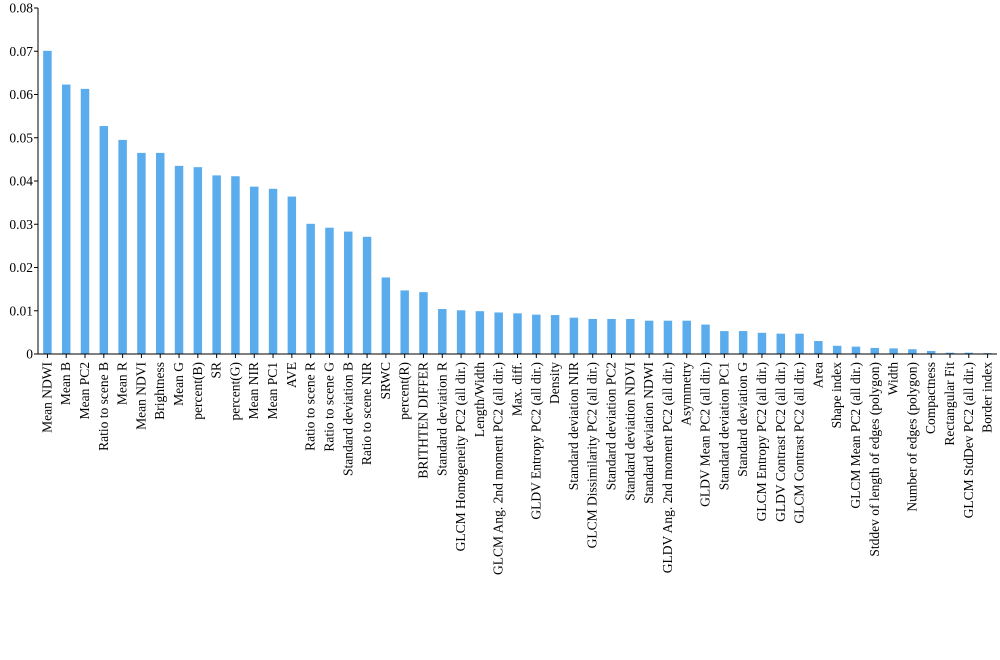  Describe the element at coordinates (21, 310) in the screenshot. I see `y-tick-label: 0.01` at that location.